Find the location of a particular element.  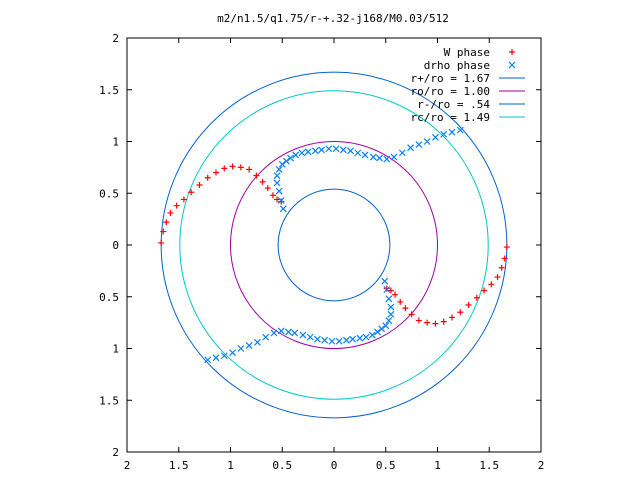

x-tick-label: 0.5 is located at coordinates (282, 465).